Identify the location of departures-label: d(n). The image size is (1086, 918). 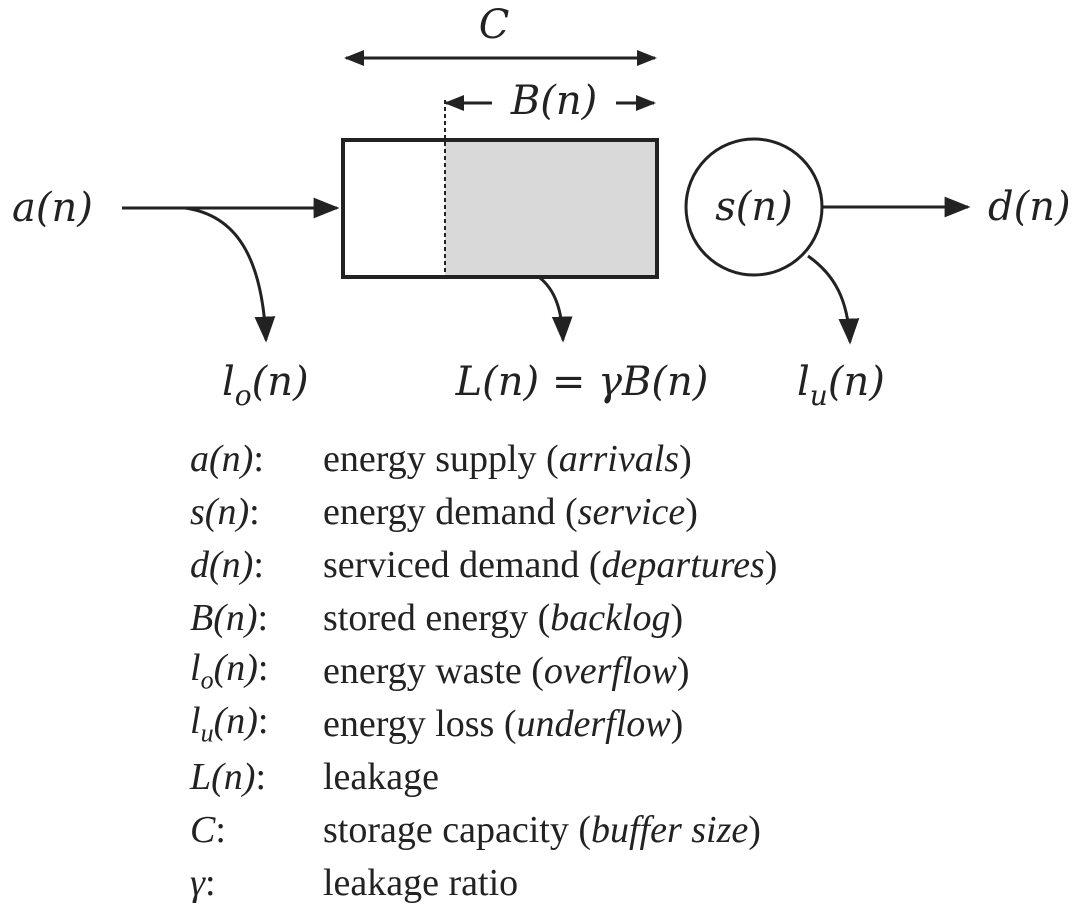
(1029, 207).